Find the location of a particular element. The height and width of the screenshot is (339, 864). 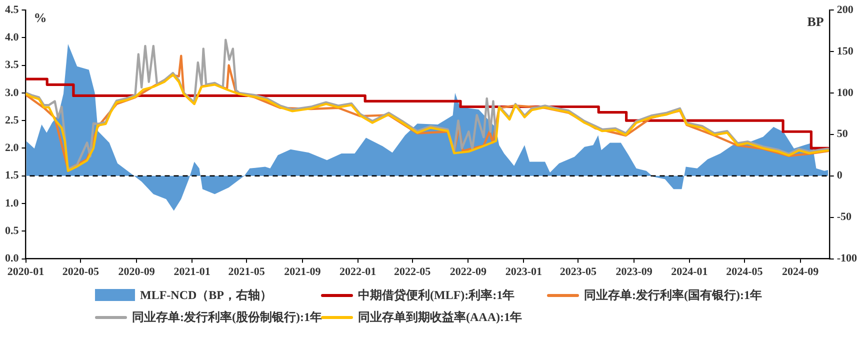

x-tick-label: 2021-05 is located at coordinates (247, 272).